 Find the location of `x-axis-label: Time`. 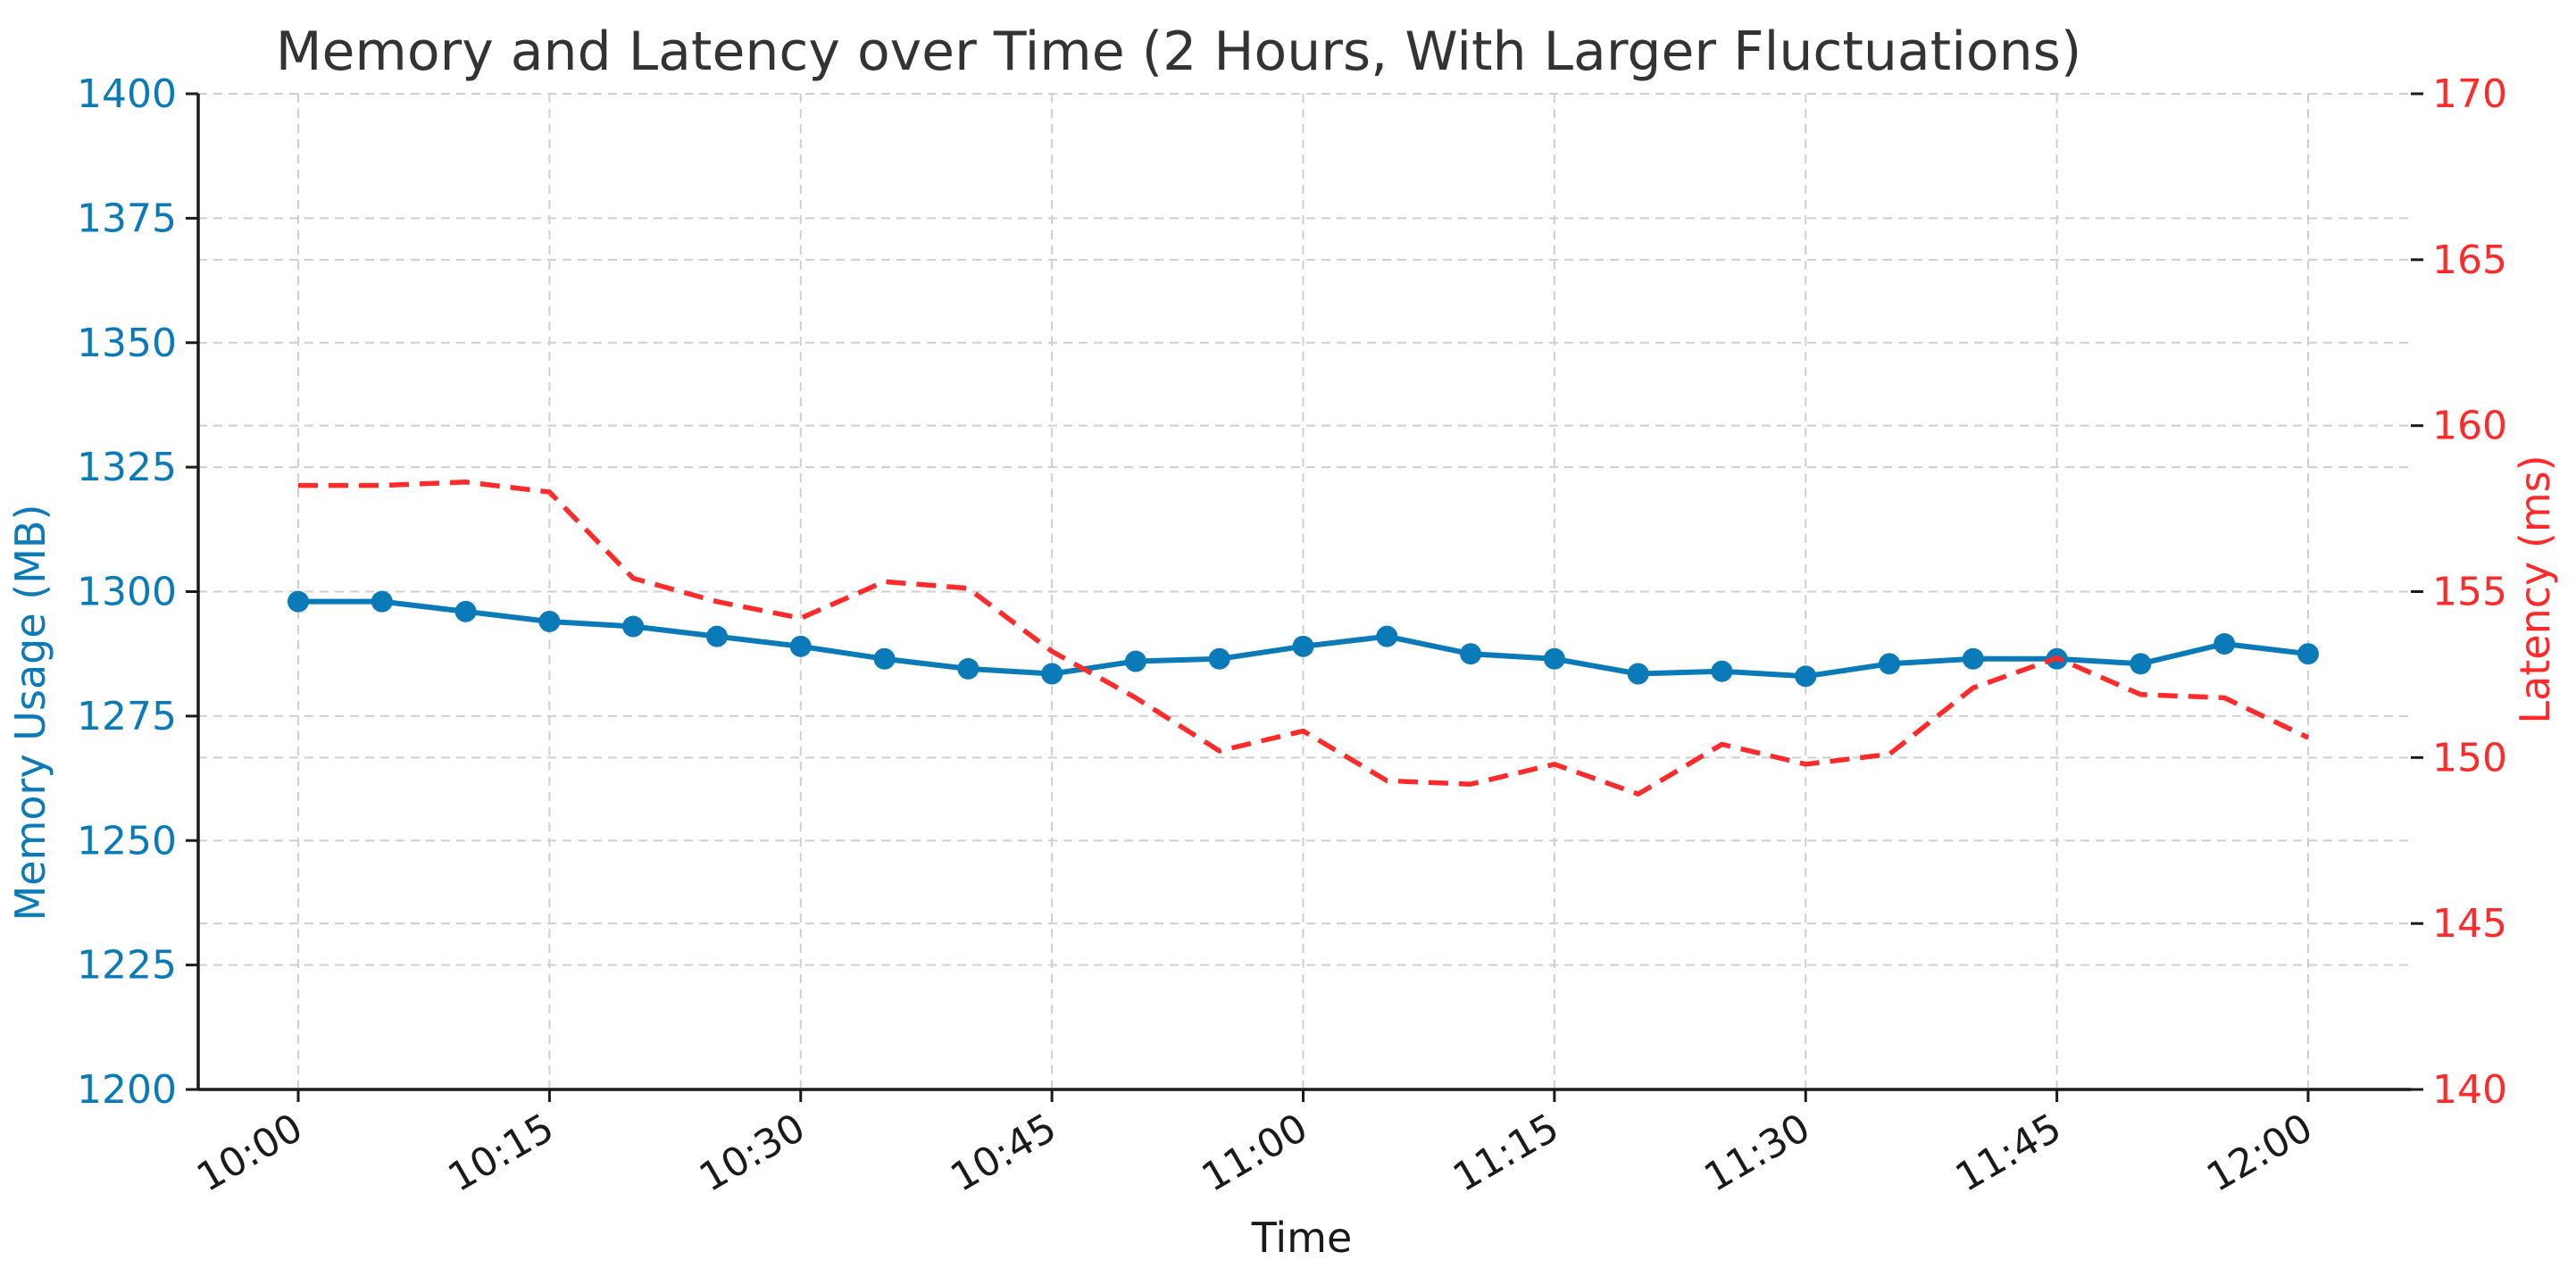

x-axis-label: Time is located at coordinates (1302, 1238).